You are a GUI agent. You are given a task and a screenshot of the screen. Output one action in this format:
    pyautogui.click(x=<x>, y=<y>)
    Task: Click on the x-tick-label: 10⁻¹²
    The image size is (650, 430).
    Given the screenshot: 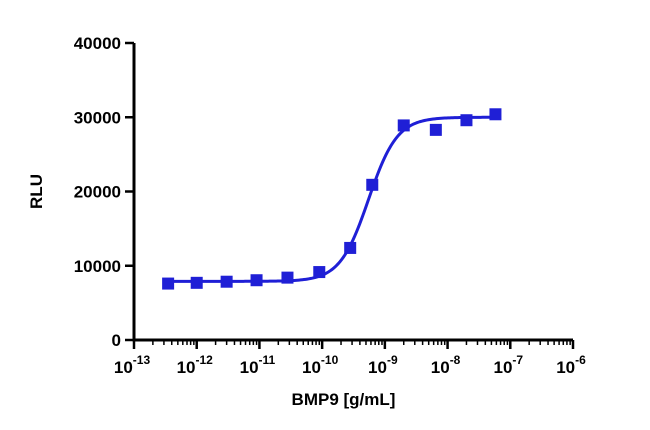 What is the action you would take?
    pyautogui.click(x=195, y=365)
    